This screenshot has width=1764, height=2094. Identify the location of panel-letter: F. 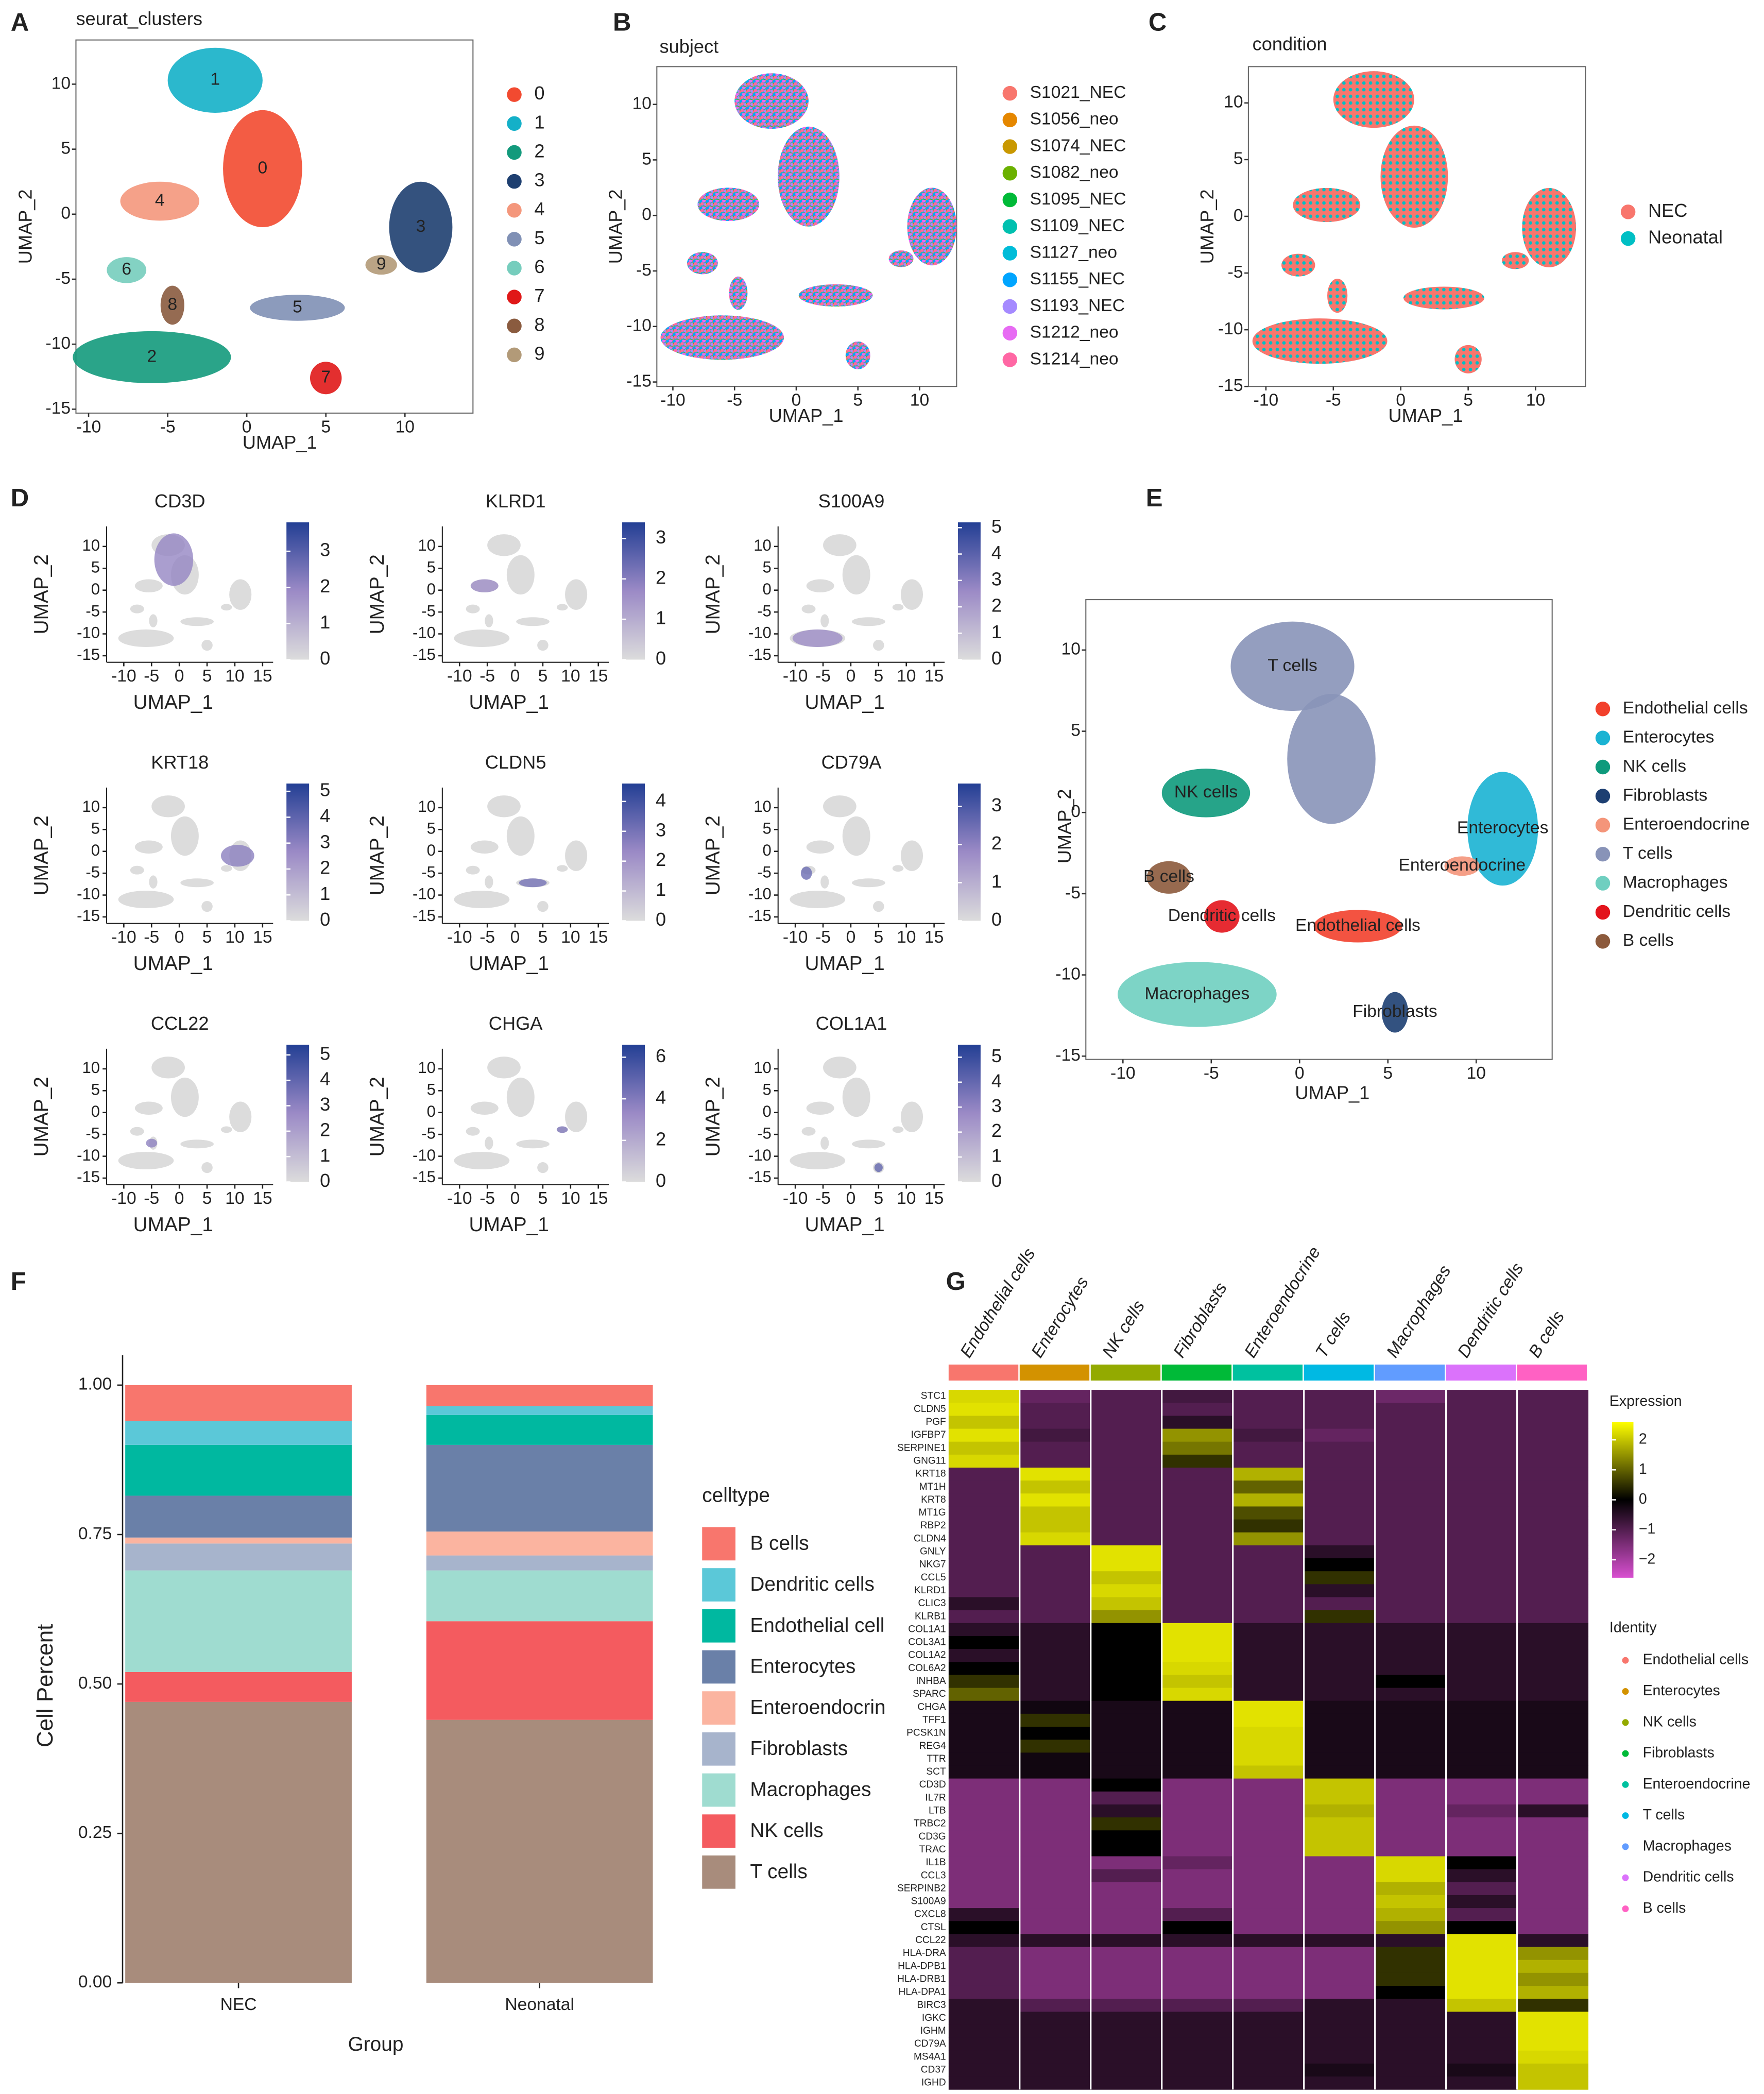
(18, 1282).